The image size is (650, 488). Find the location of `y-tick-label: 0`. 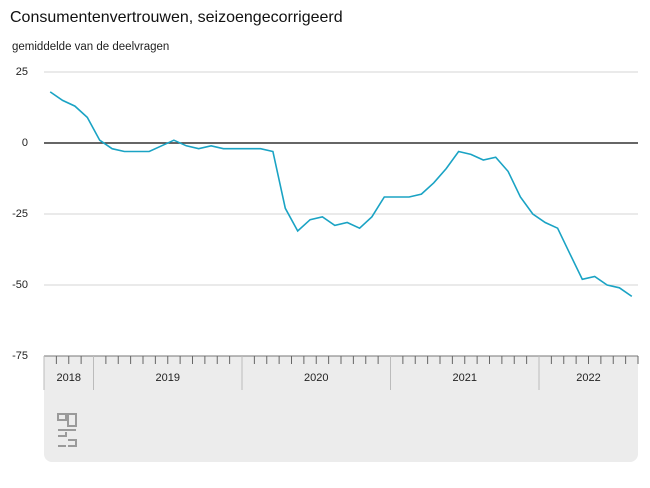

y-tick-label: 0 is located at coordinates (25, 143).